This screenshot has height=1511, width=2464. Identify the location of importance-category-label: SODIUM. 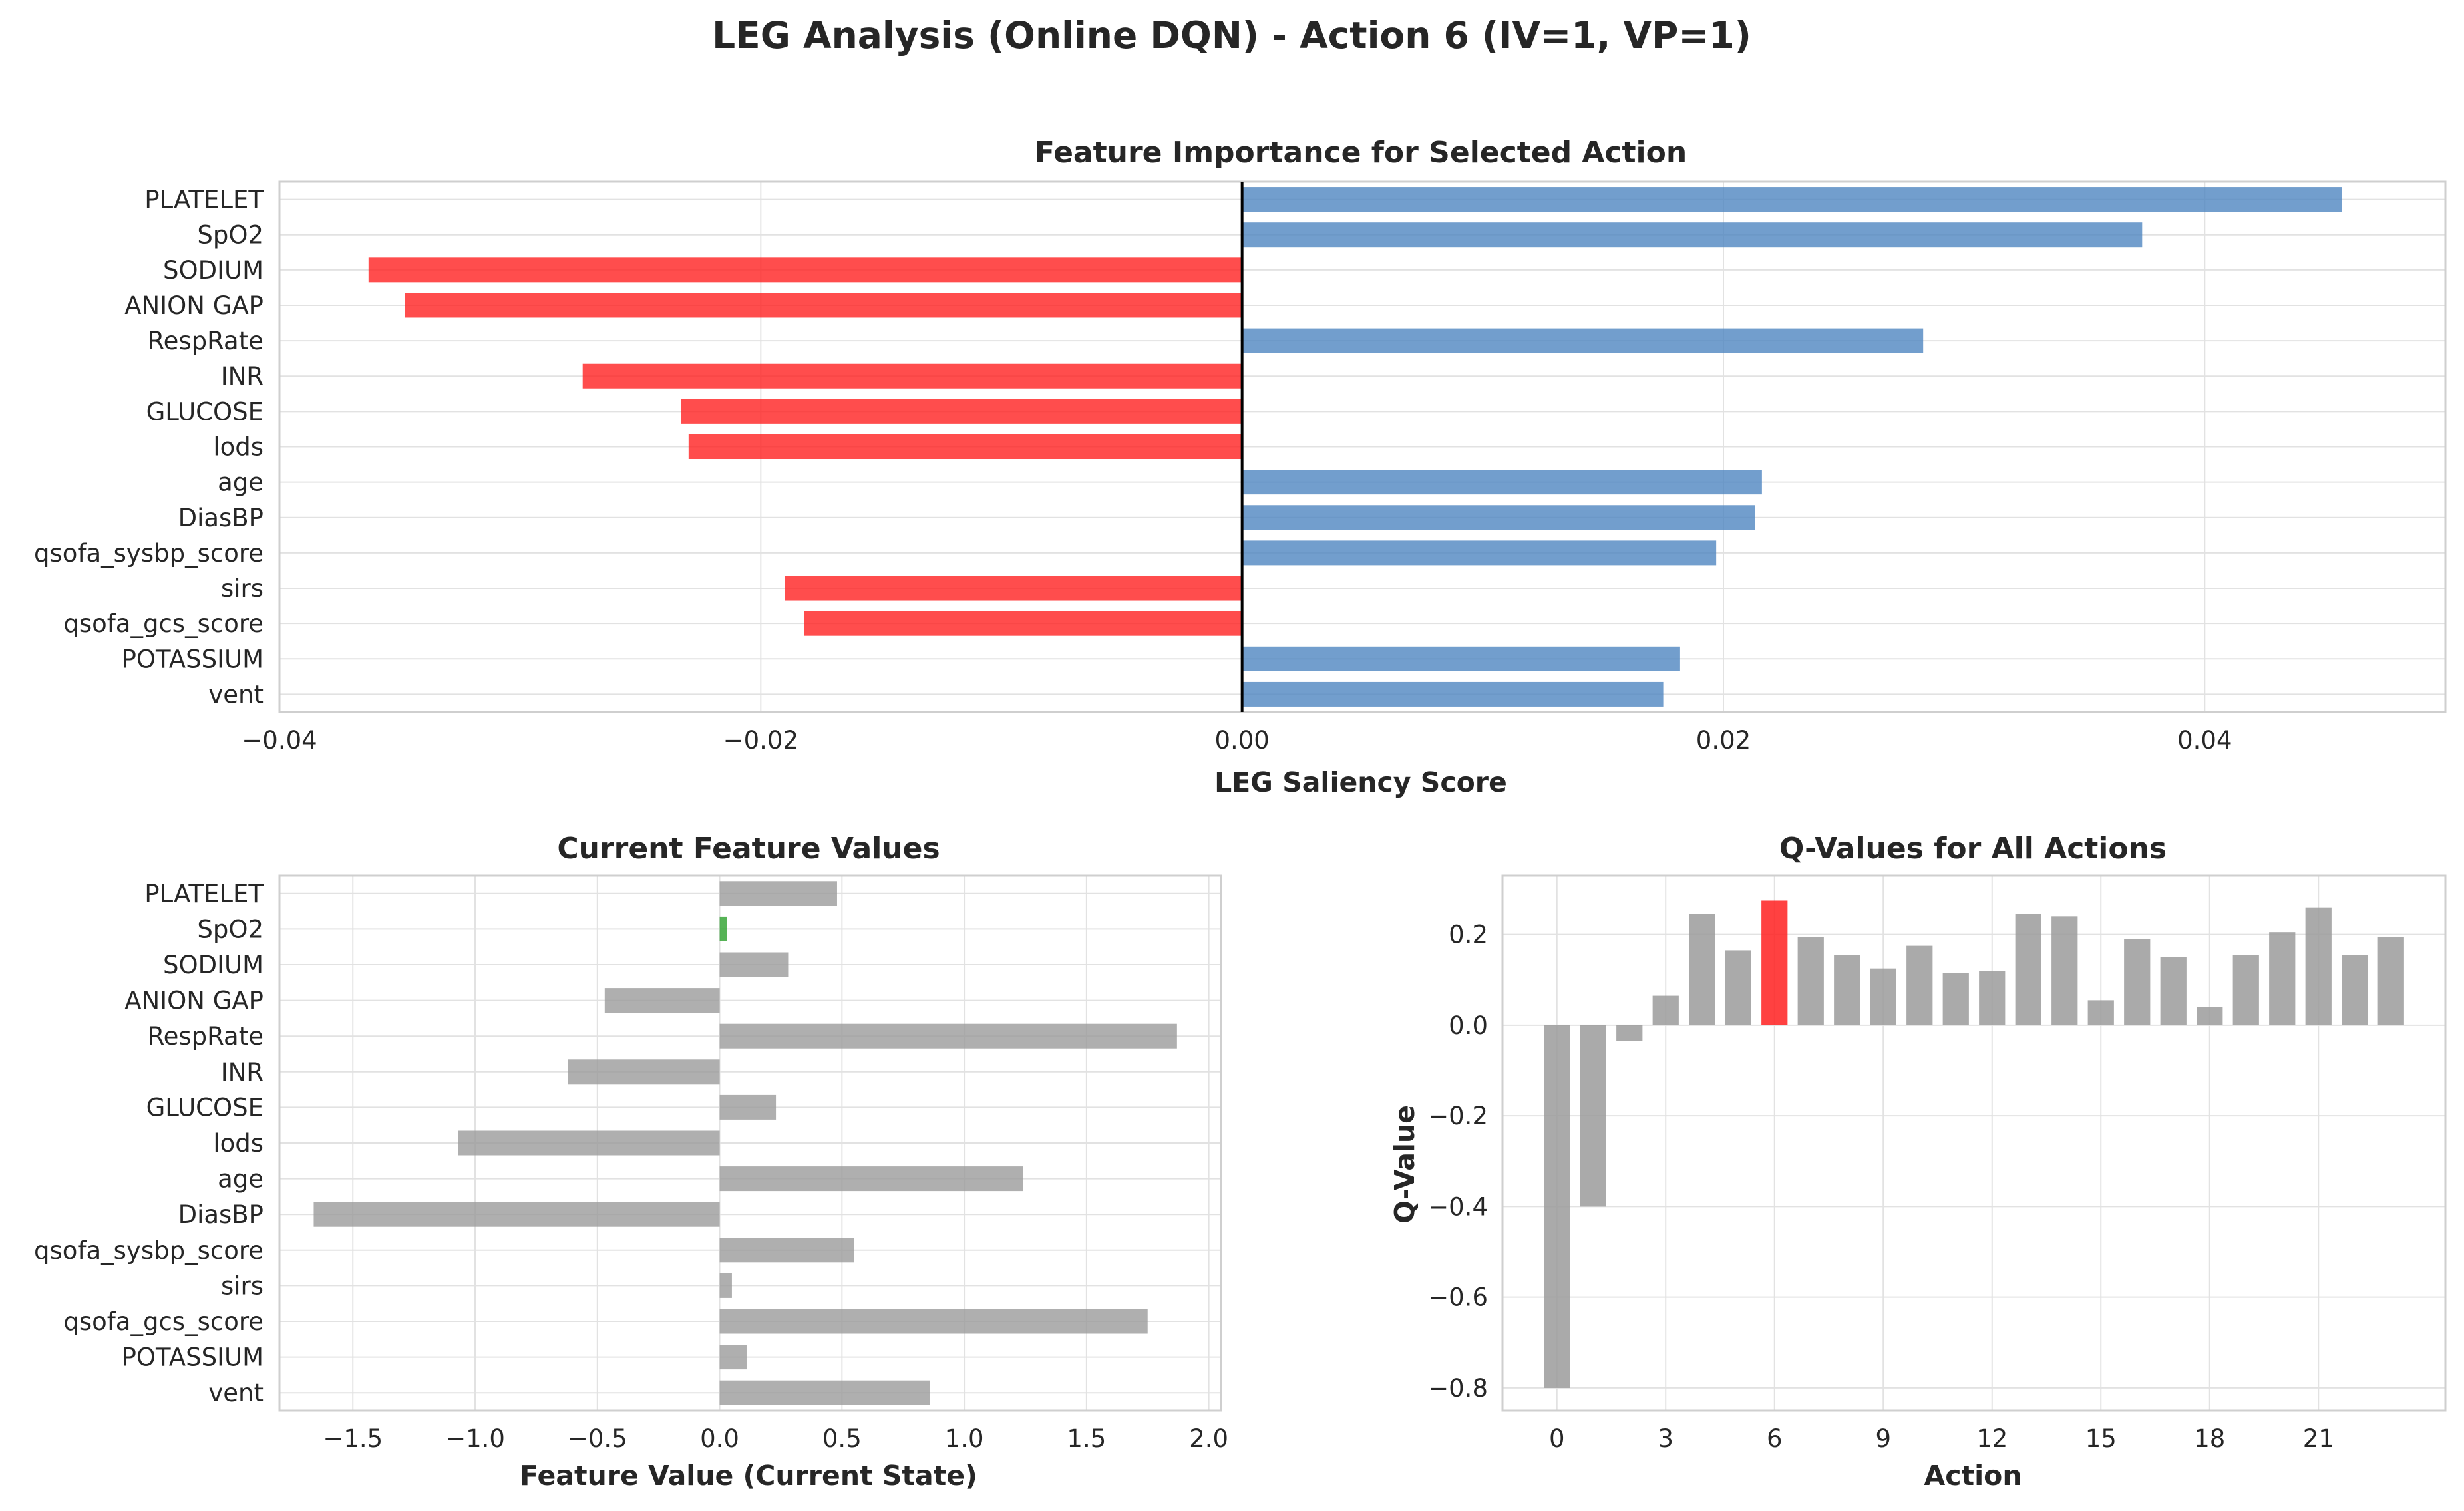
(214, 270).